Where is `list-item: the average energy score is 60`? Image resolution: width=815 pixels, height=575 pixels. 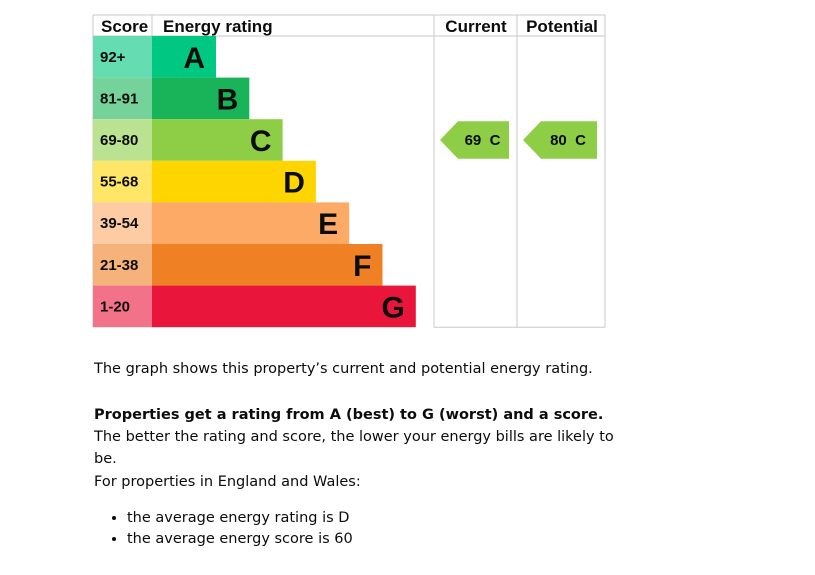 list-item: the average energy score is 60 is located at coordinates (240, 539).